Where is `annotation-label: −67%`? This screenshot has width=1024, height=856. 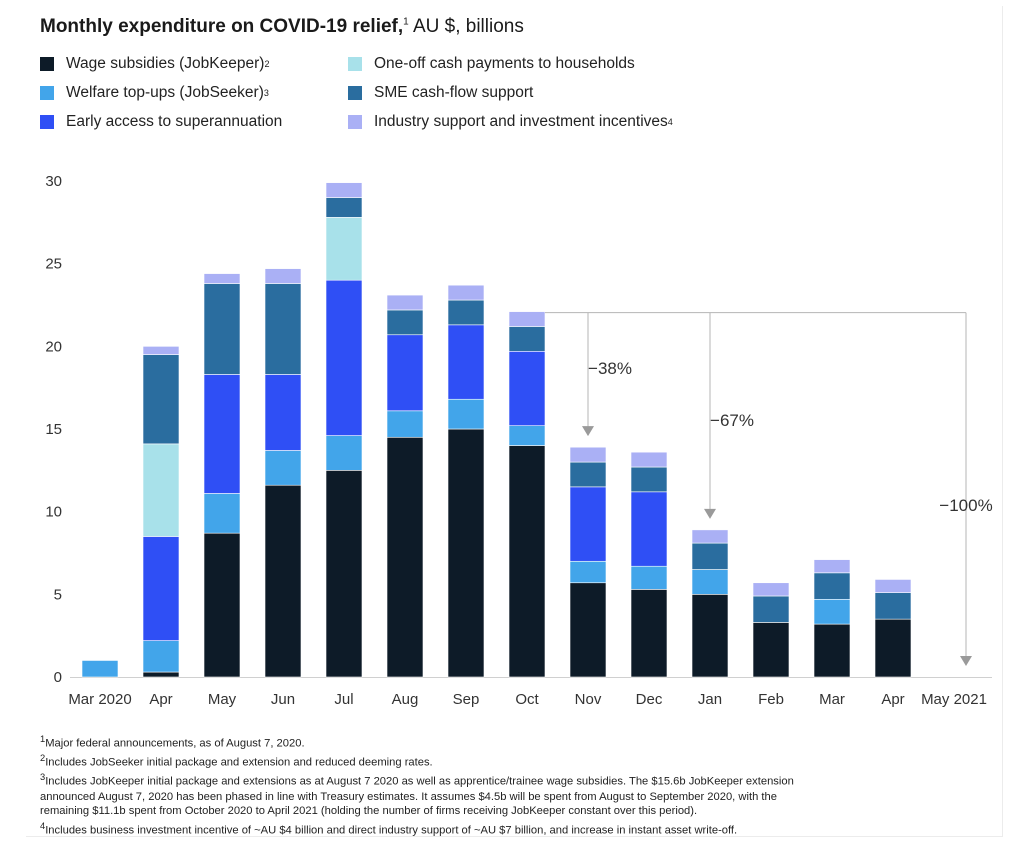 annotation-label: −67% is located at coordinates (732, 420).